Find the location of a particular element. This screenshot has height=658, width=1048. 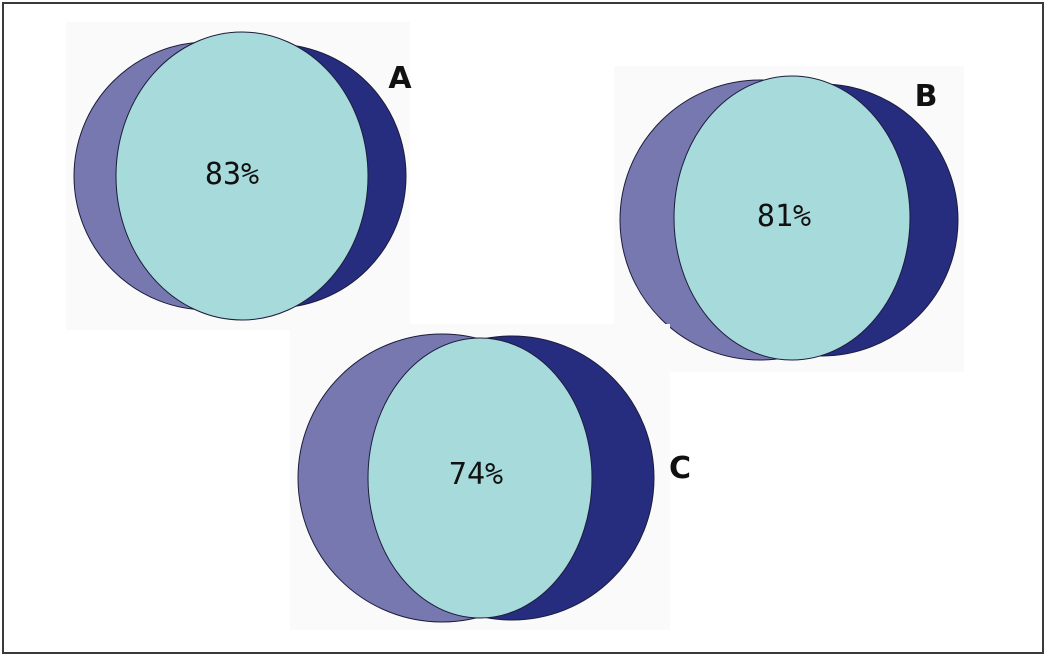

diagram-label-b: B is located at coordinates (926, 96).